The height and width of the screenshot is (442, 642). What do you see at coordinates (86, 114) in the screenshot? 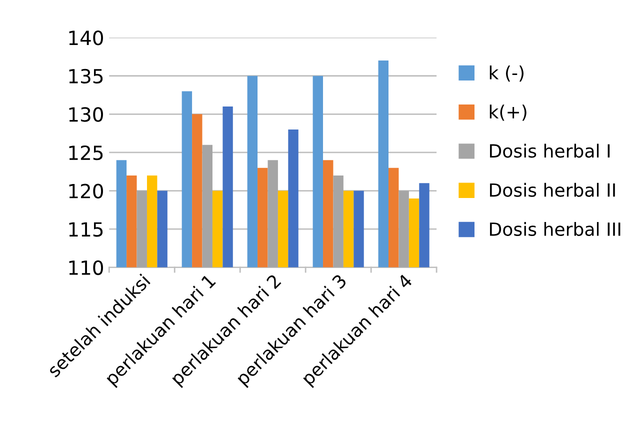
I see `y-tick-label: 130` at bounding box center [86, 114].